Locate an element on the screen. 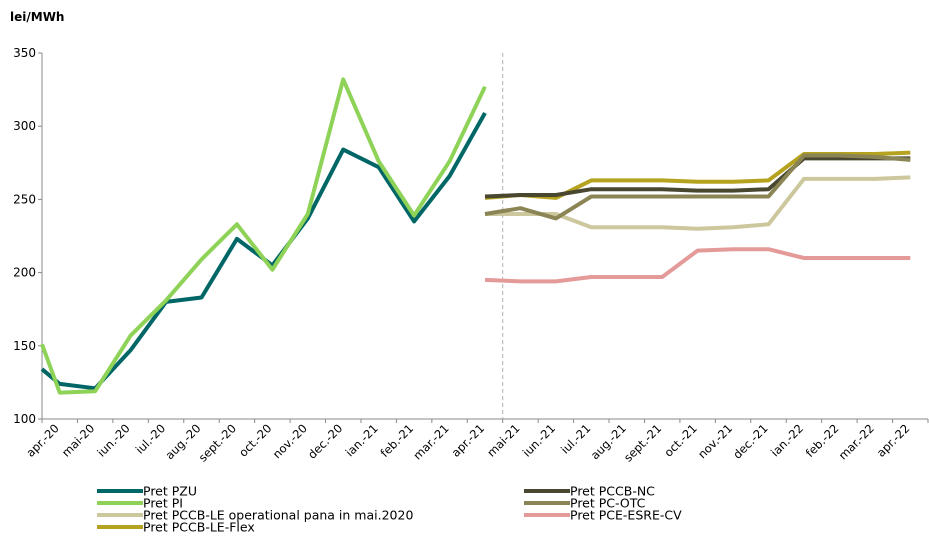 The width and height of the screenshot is (929, 544). x-tick-label: mar.-22 is located at coordinates (856, 441).